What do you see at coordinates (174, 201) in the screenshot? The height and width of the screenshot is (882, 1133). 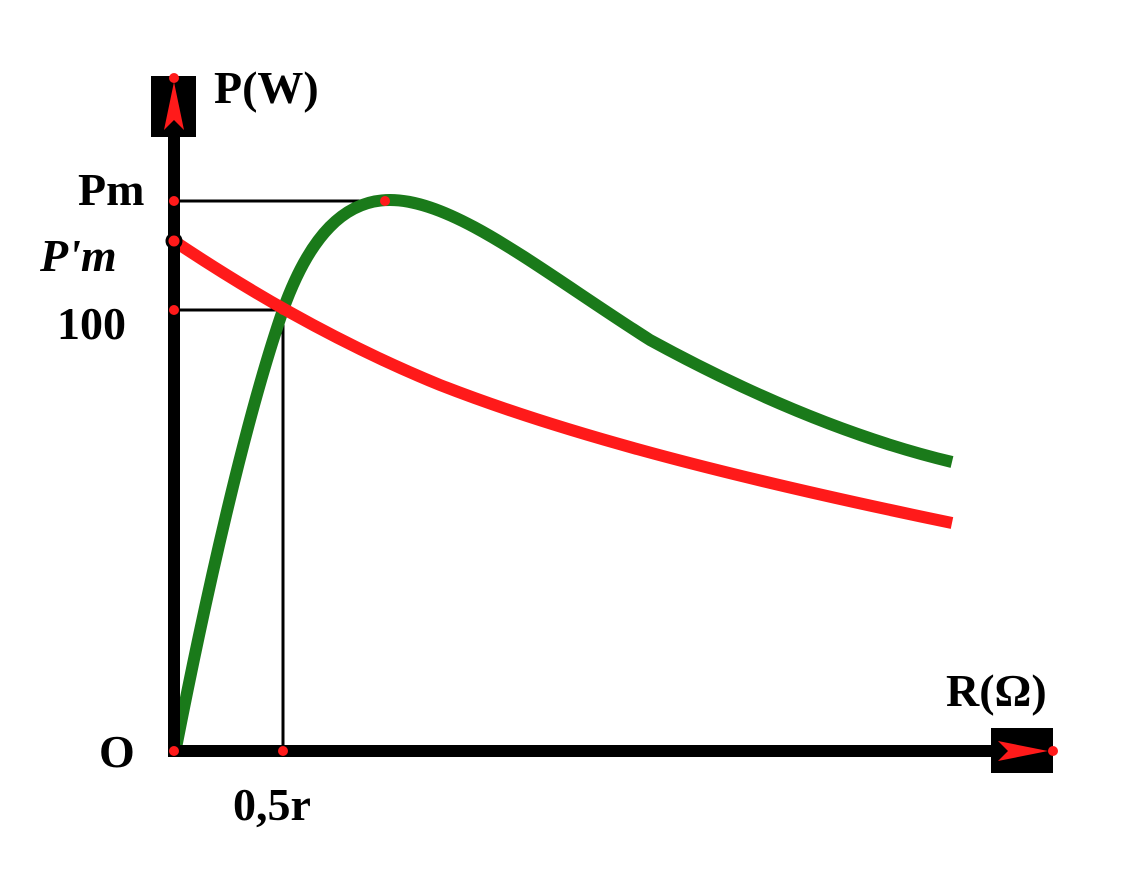 I see `pm-tick-marker` at bounding box center [174, 201].